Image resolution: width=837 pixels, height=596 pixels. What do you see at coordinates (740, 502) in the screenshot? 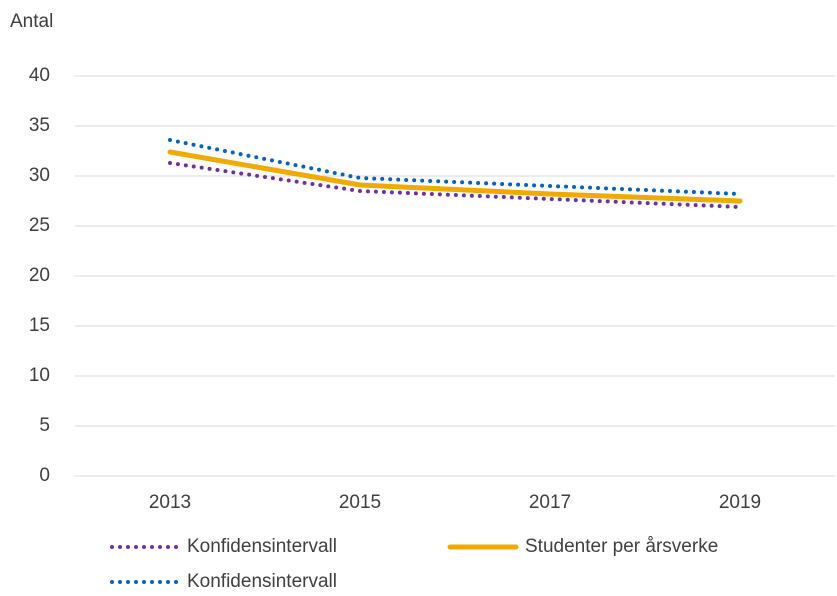
I see `x-tick-label: 2019` at bounding box center [740, 502].